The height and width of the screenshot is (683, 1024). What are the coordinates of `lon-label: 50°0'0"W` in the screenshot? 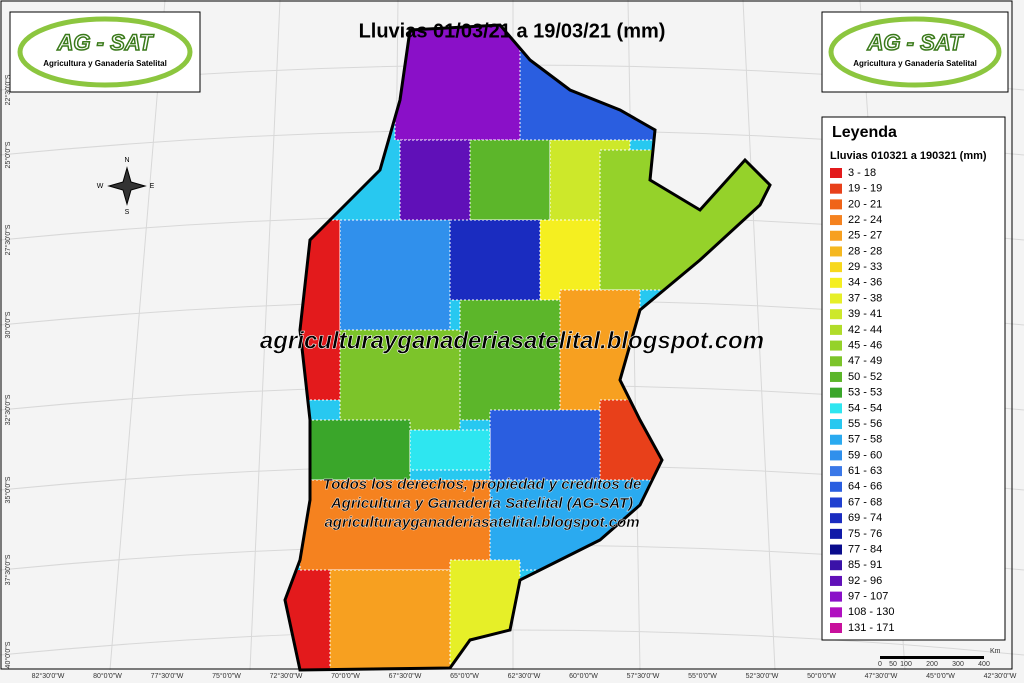 It's located at (821, 676).